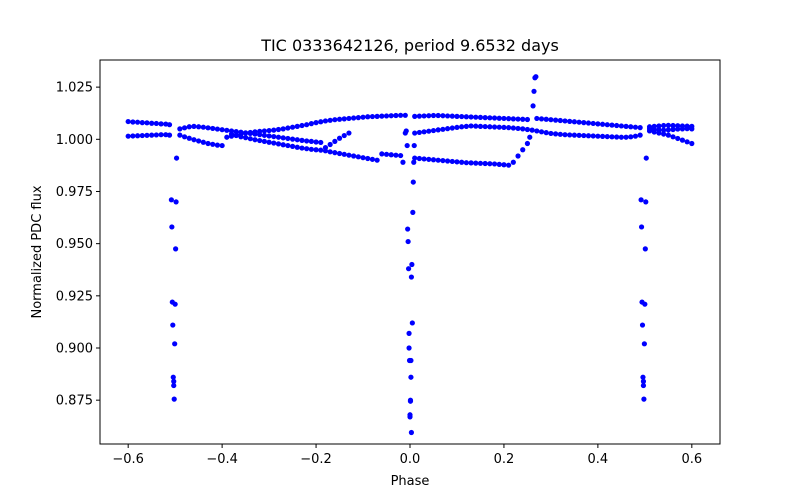  What do you see at coordinates (74, 244) in the screenshot?
I see `y-tick-label: 0.950` at bounding box center [74, 244].